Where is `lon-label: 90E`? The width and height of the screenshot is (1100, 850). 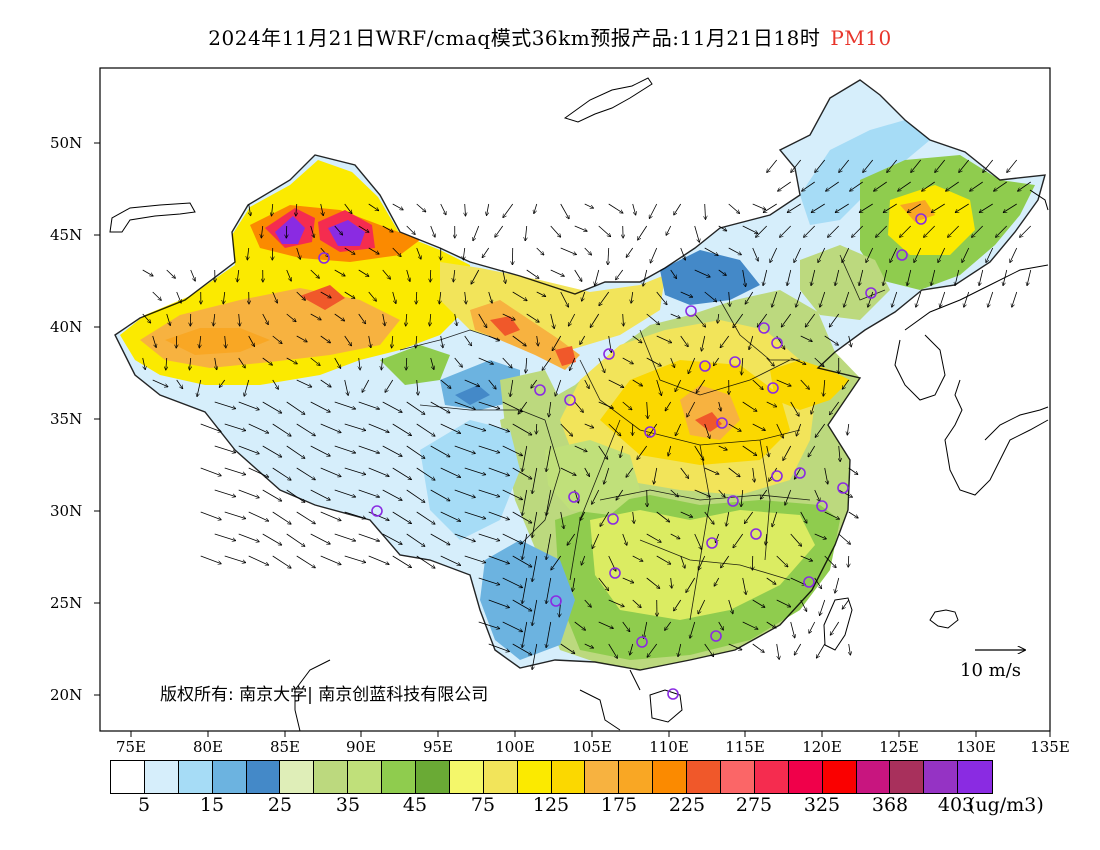 lon-label: 90E is located at coordinates (361, 747).